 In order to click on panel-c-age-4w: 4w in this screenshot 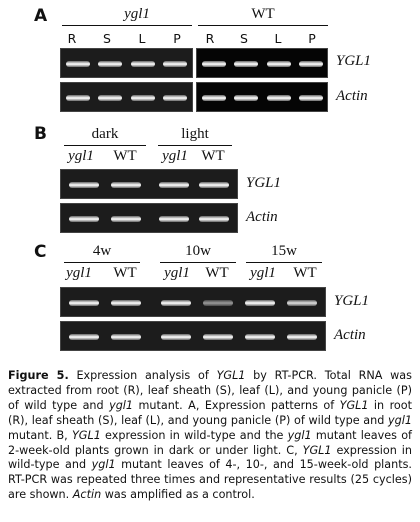, I will do `click(102, 251)`.